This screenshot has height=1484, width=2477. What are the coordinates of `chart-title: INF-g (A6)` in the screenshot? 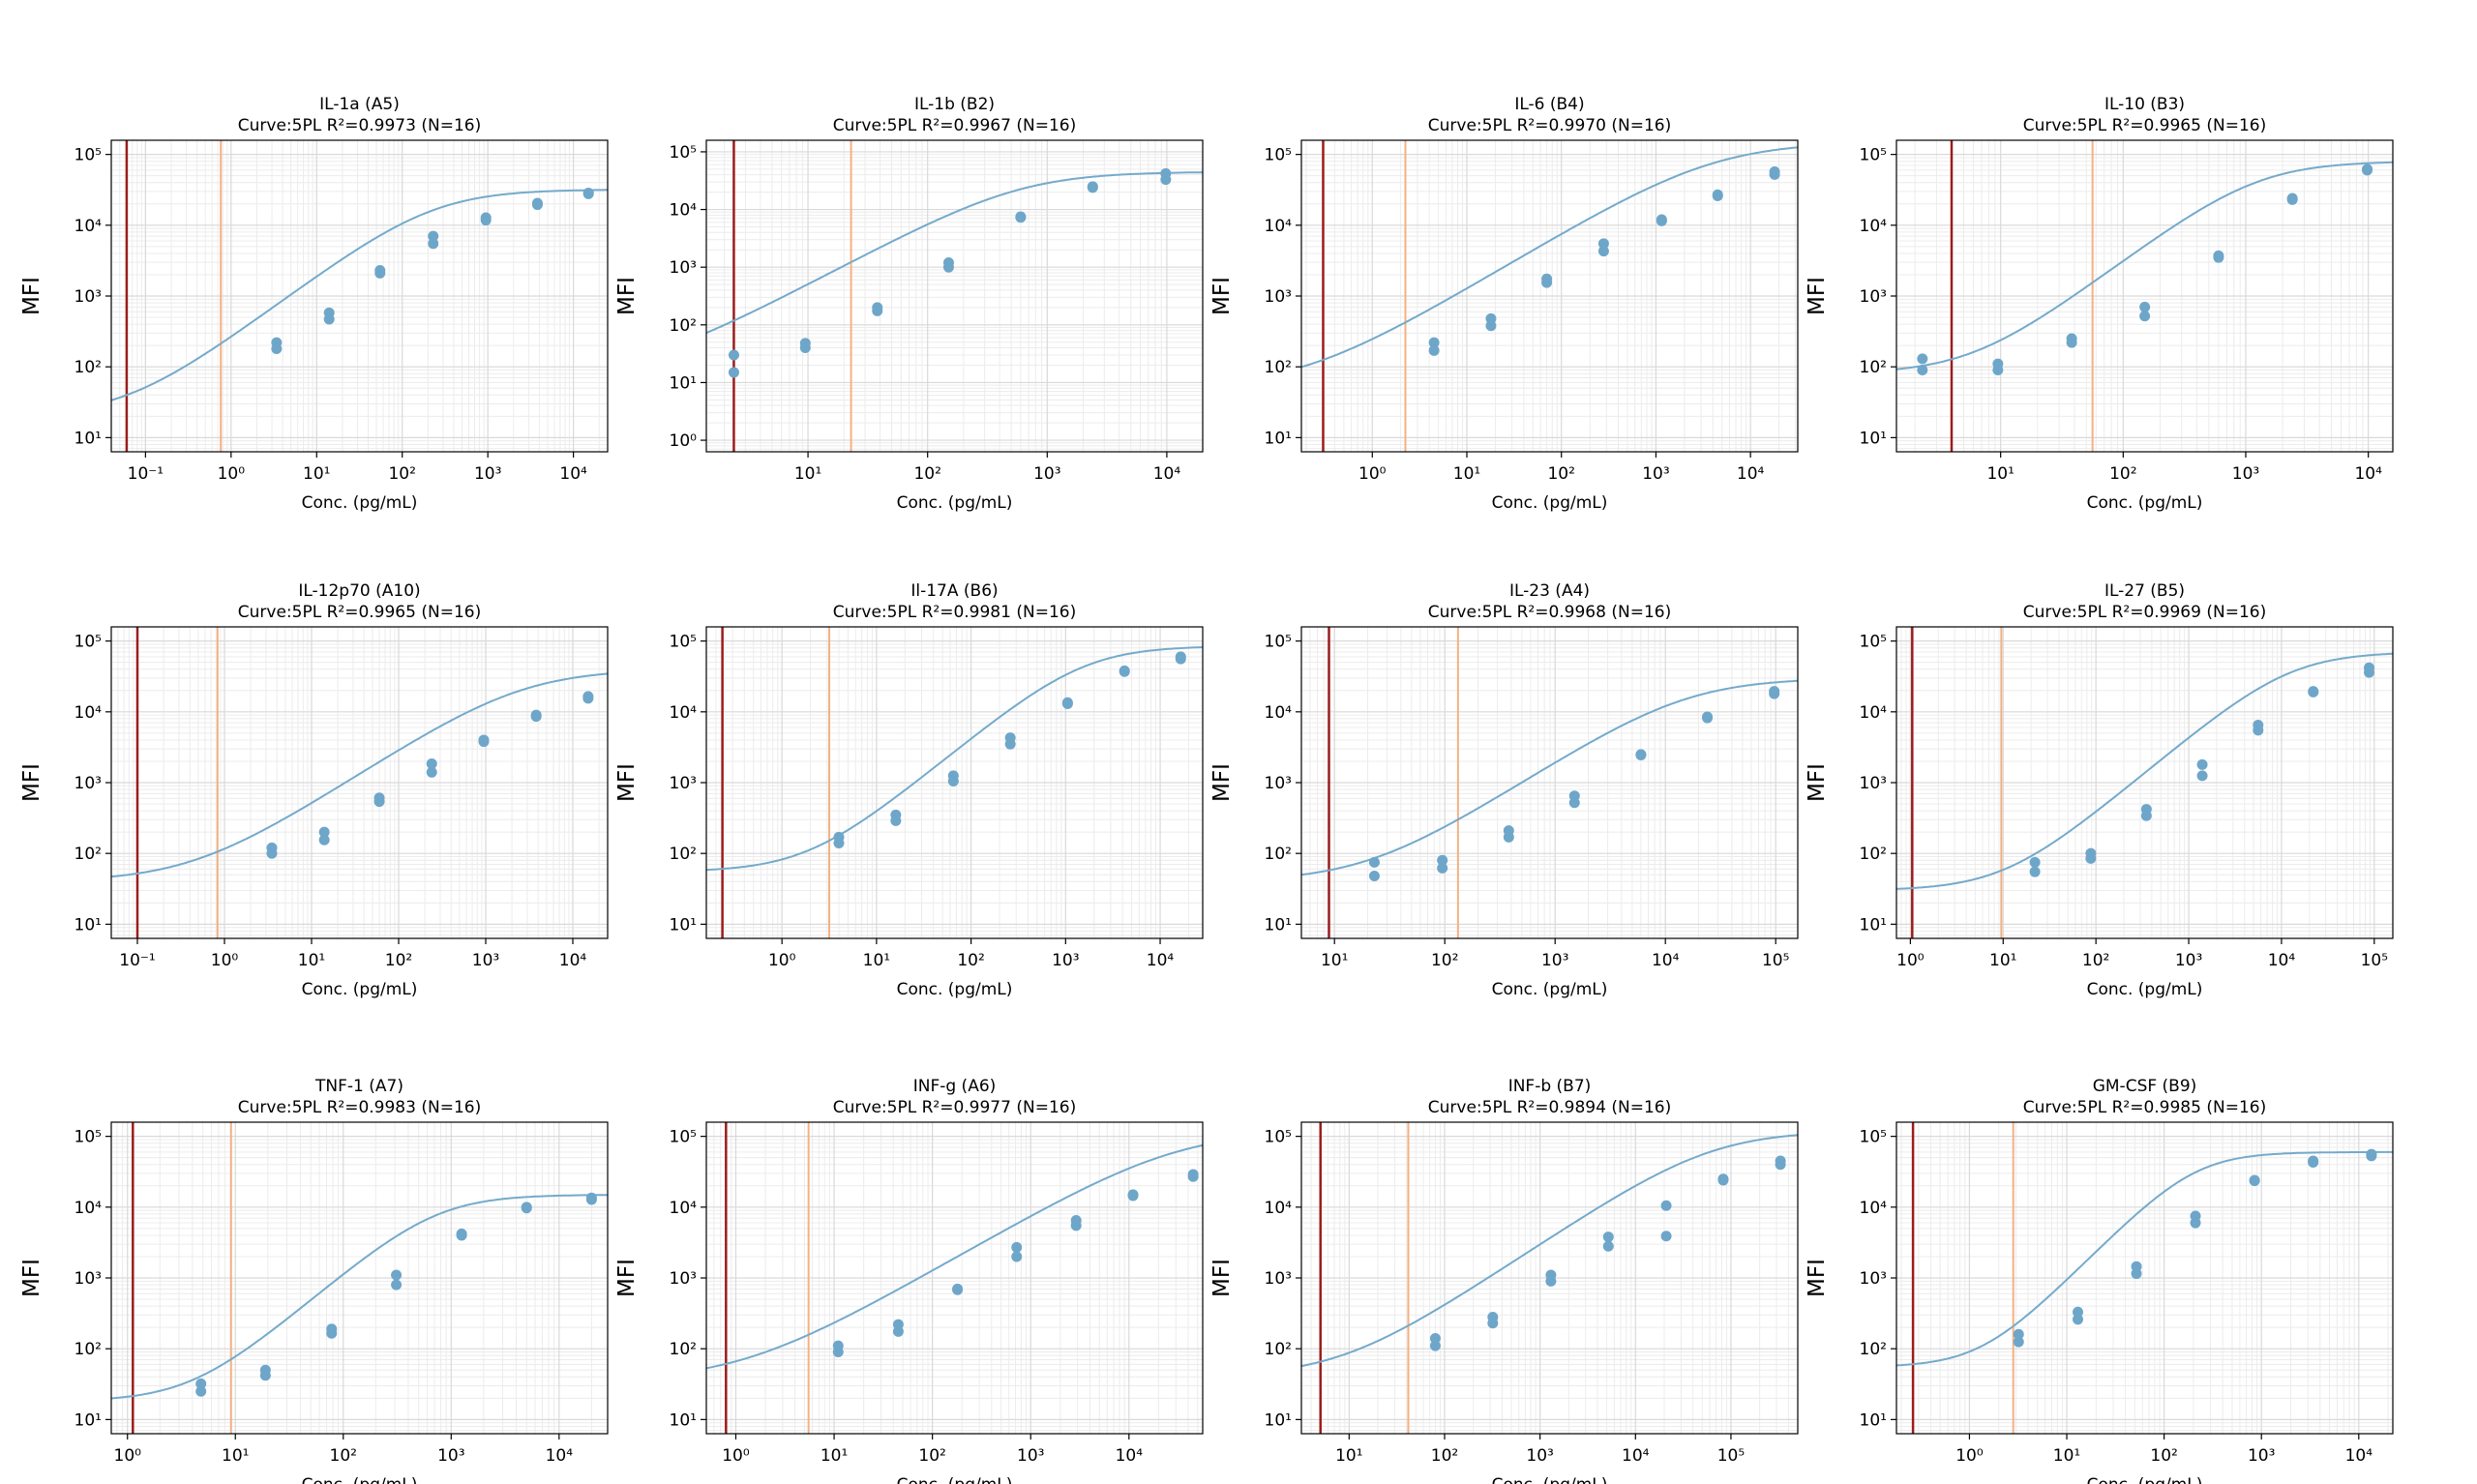 It's located at (955, 1086).